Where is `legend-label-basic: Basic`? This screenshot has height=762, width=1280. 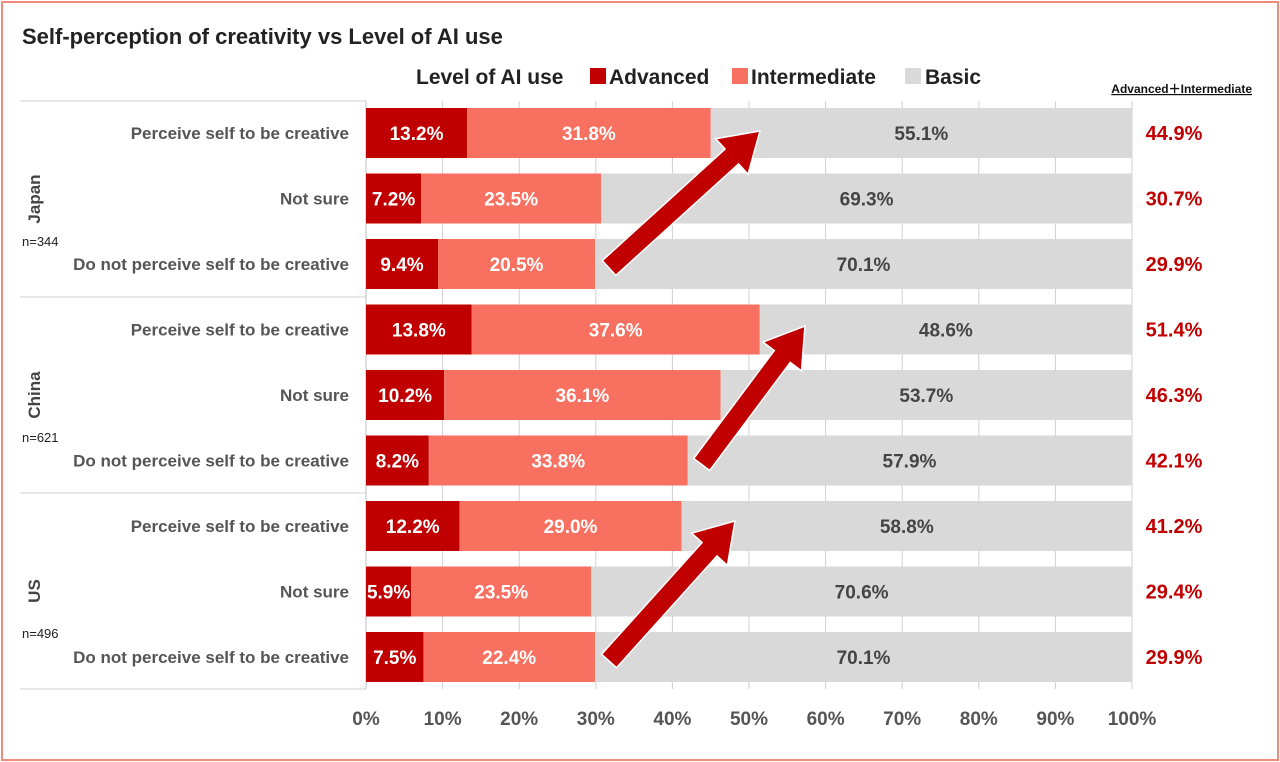 legend-label-basic: Basic is located at coordinates (953, 77).